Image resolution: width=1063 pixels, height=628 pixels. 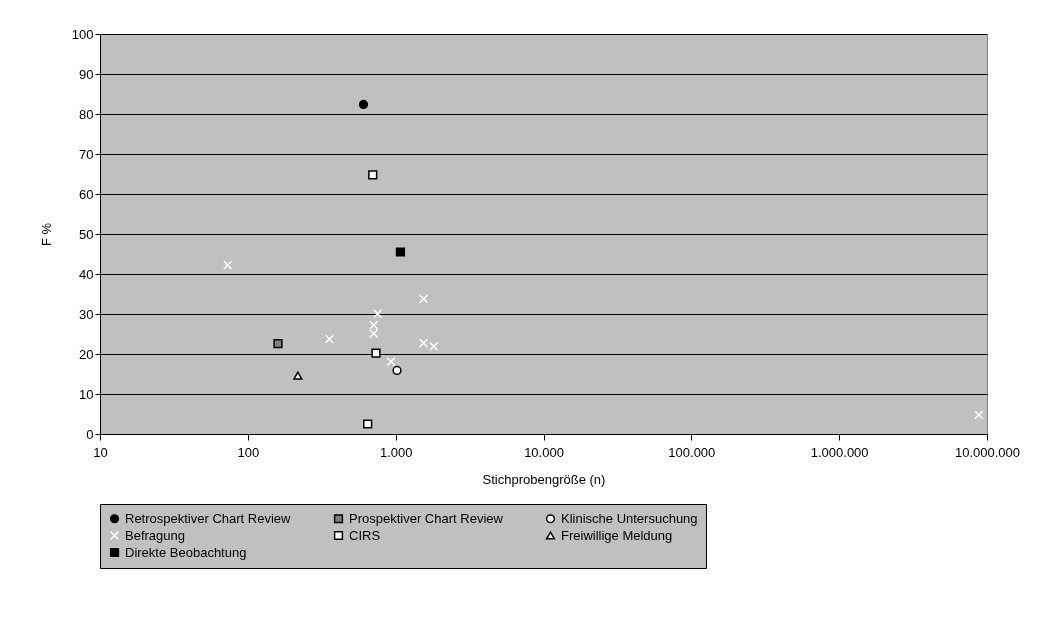 I want to click on x-tick-label: 10, so click(x=100, y=452).